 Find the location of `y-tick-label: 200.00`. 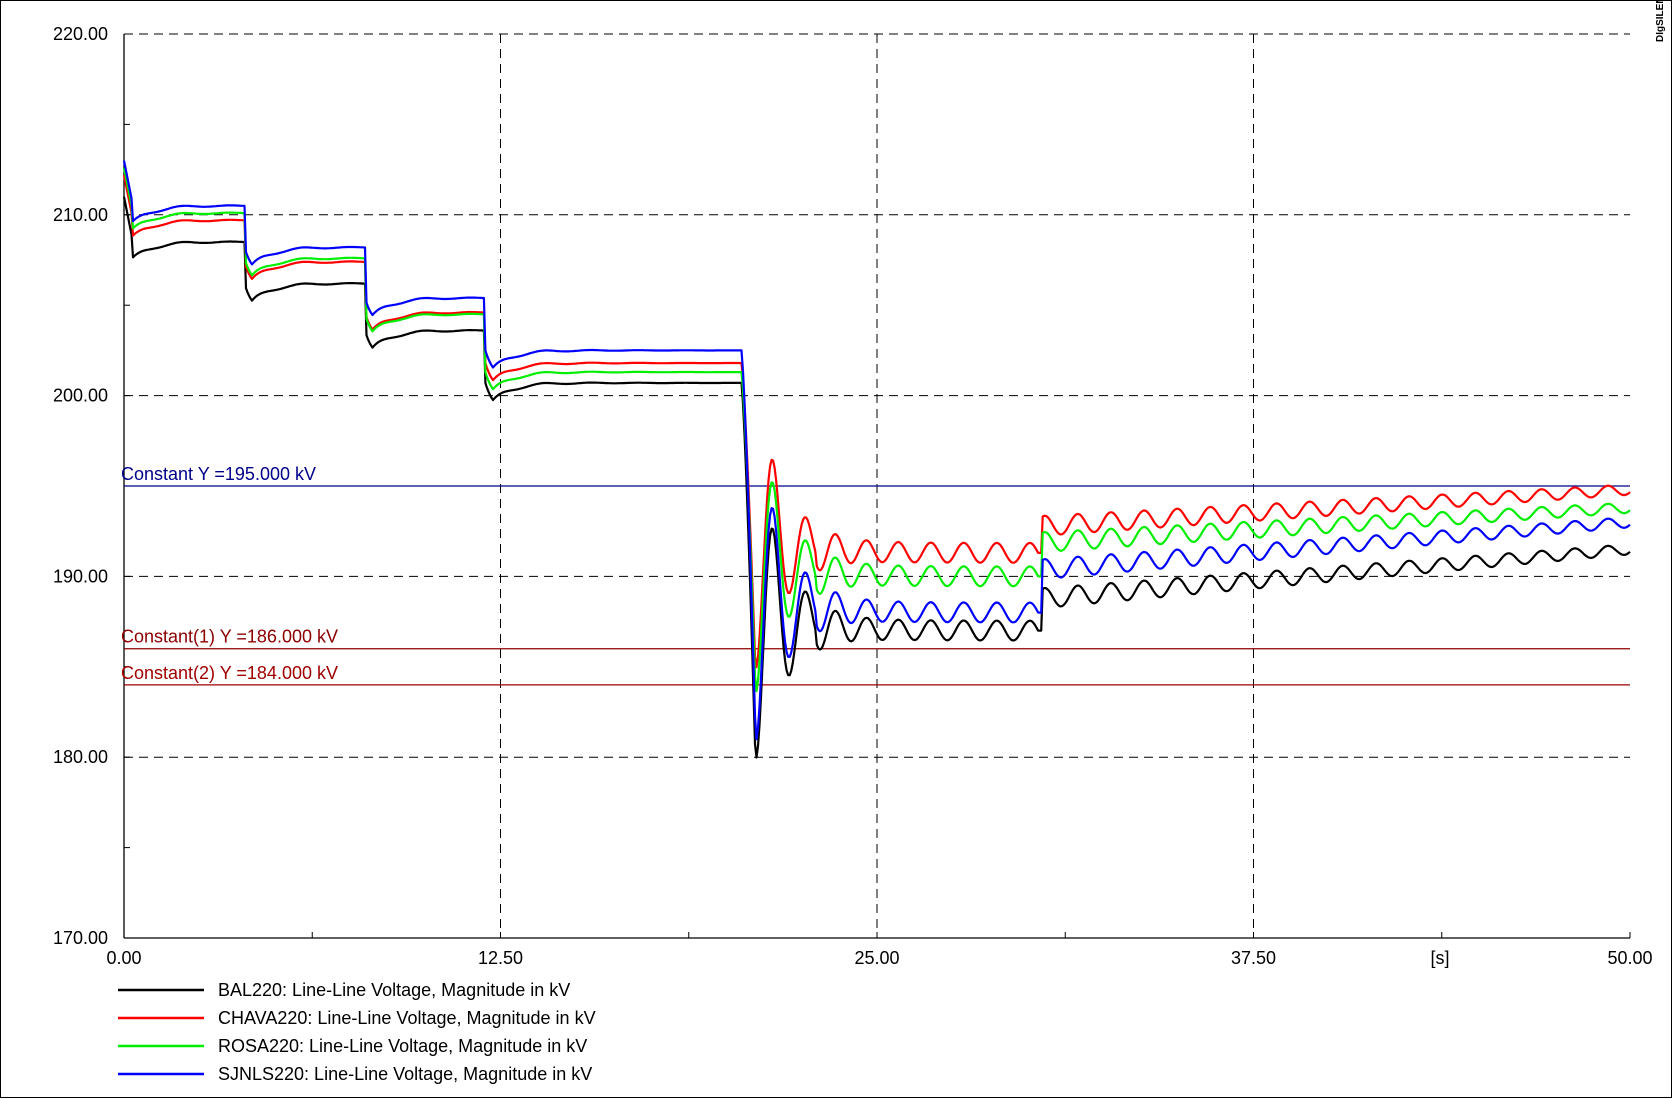

y-tick-label: 200.00 is located at coordinates (80, 396).